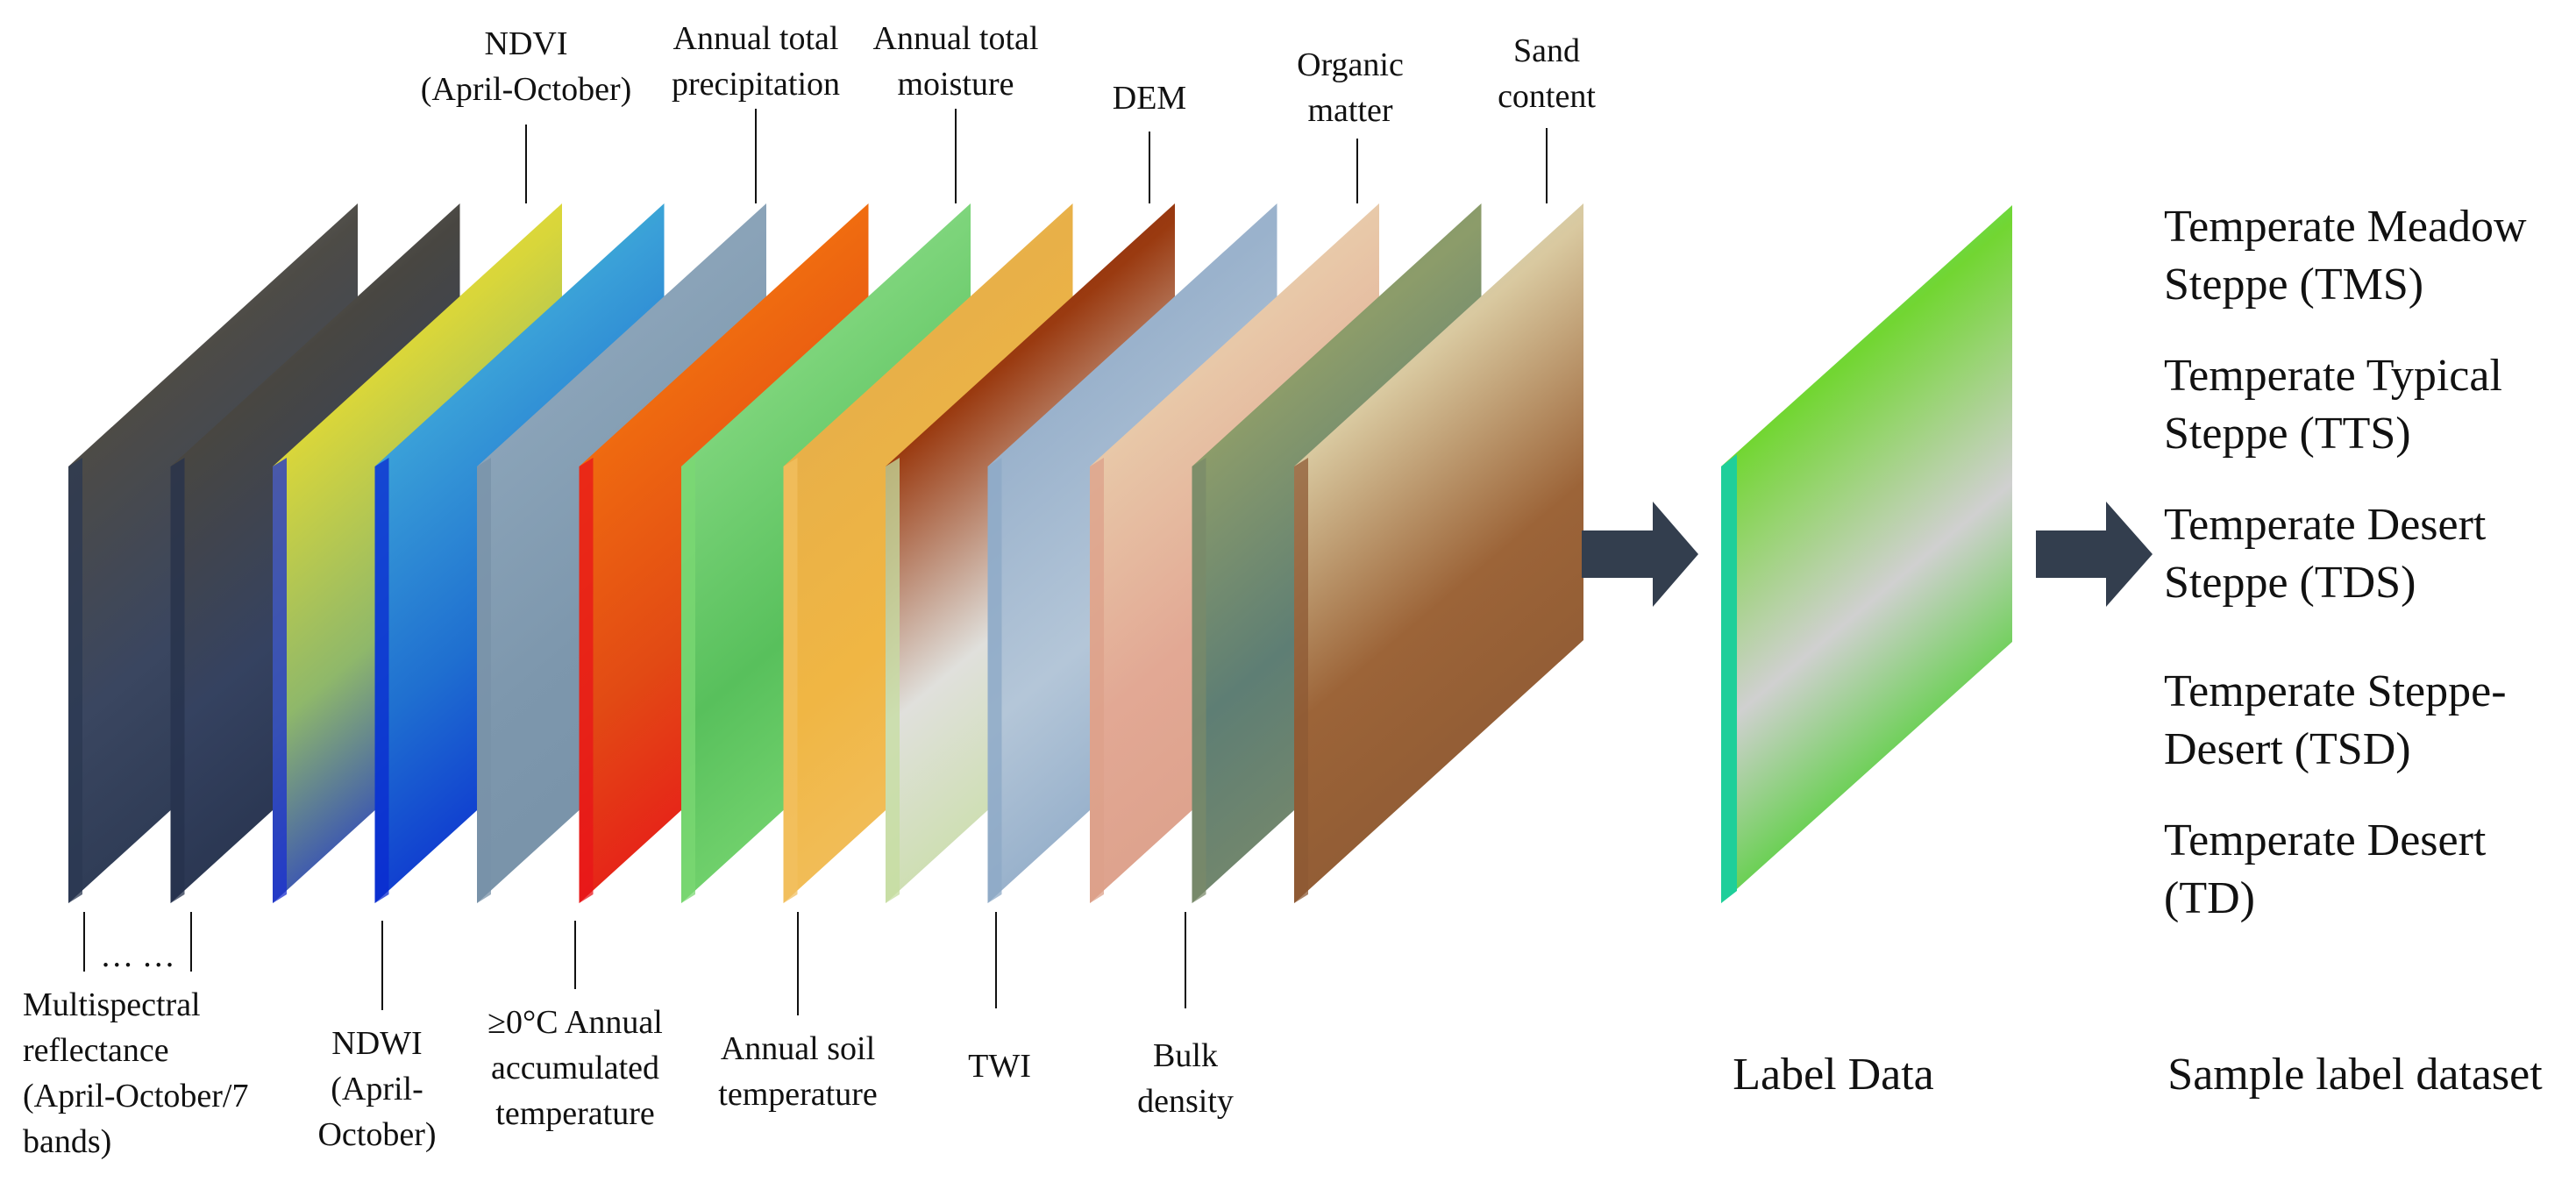 This screenshot has height=1182, width=2576. I want to click on soil-temperature-layer-edge, so click(790, 680).